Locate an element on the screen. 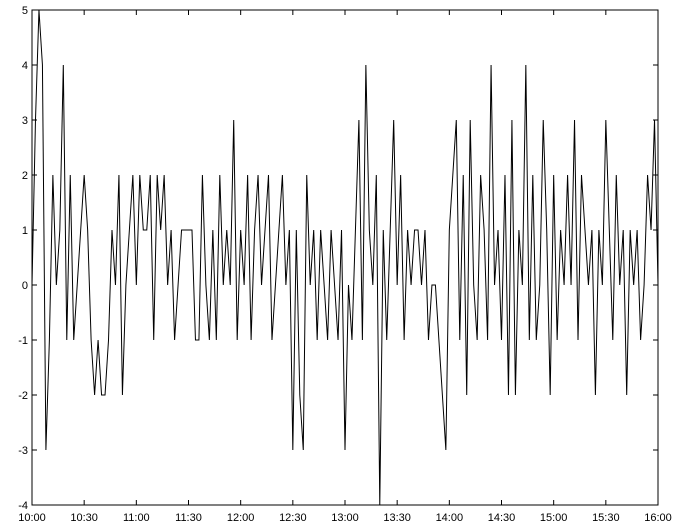  x-tick-label: 13:30 is located at coordinates (397, 518).